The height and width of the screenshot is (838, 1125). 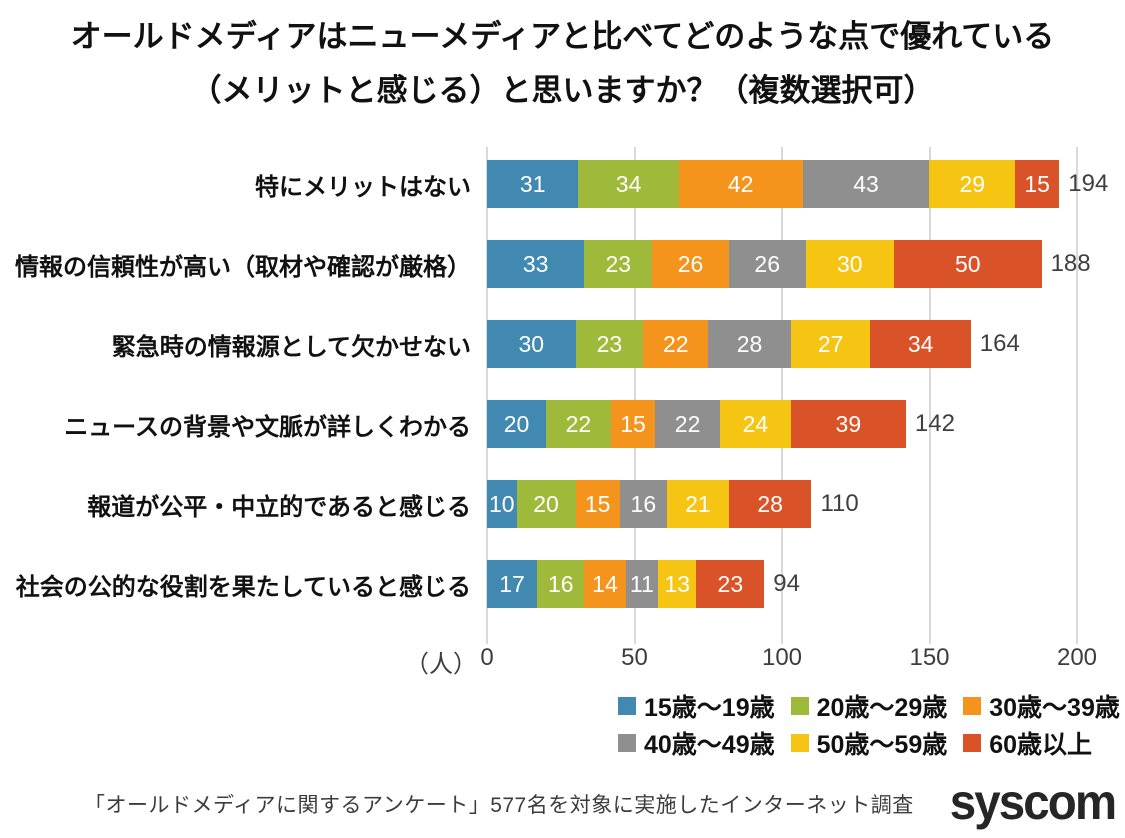 What do you see at coordinates (830, 344) in the screenshot?
I see `bar-segment: 27` at bounding box center [830, 344].